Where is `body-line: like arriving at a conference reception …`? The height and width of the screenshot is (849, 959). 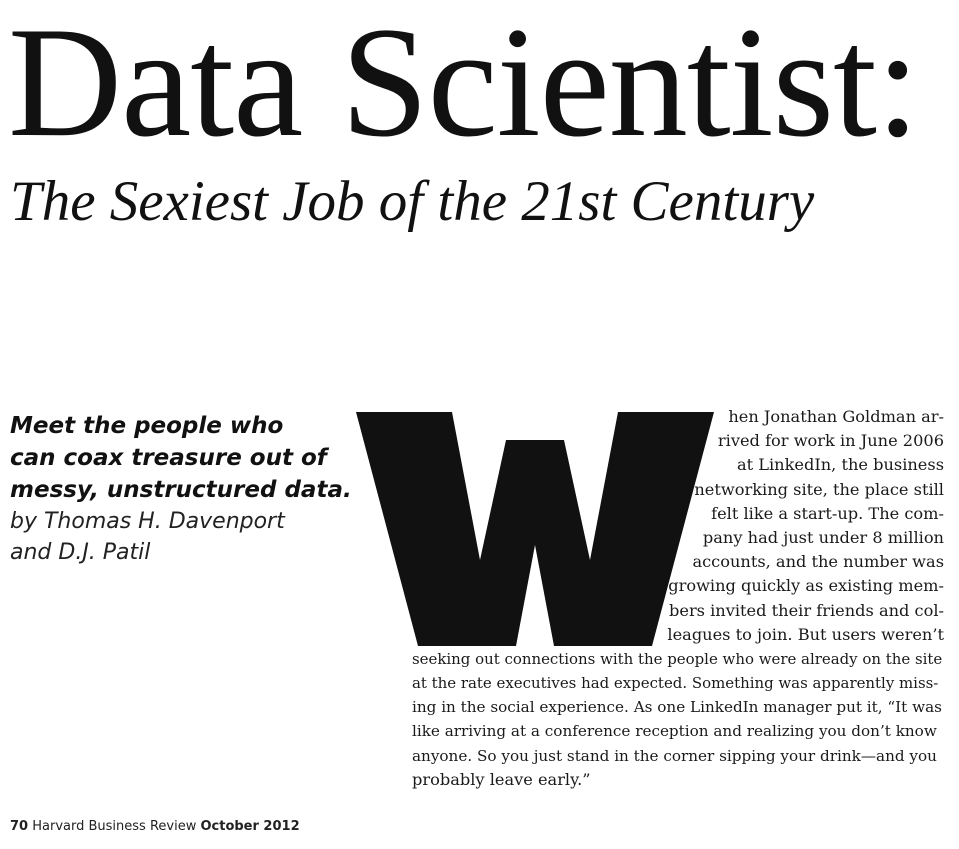 body-line: like arriving at a conference reception … is located at coordinates (674, 731).